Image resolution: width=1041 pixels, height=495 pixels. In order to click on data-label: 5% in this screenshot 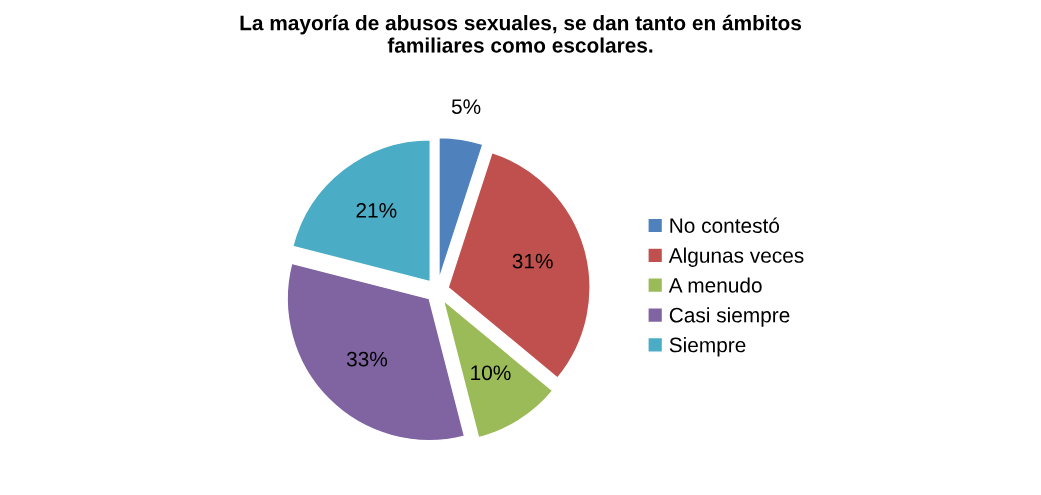, I will do `click(466, 106)`.